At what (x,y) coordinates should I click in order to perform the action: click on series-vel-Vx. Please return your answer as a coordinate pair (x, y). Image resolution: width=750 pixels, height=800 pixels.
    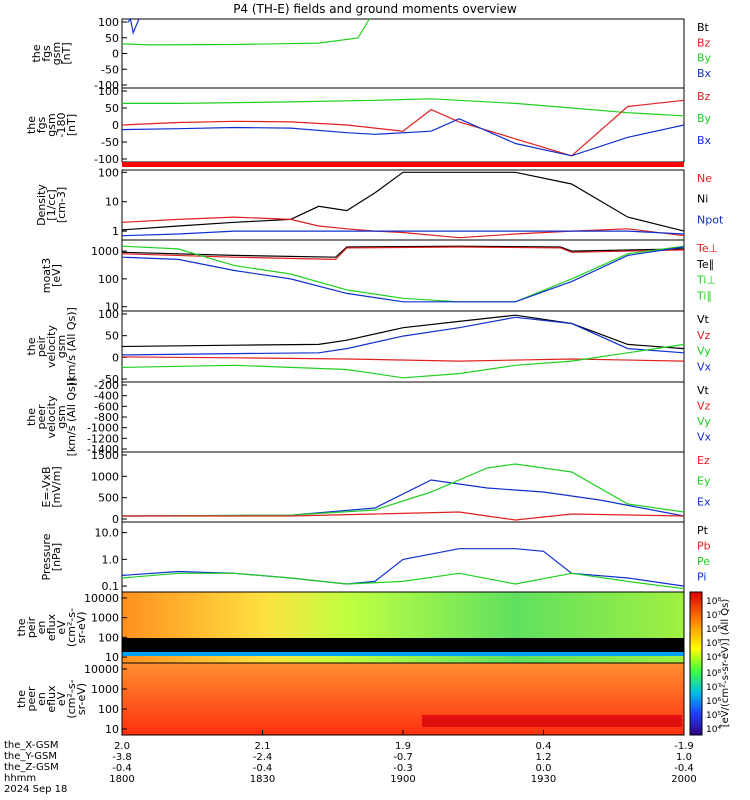
    Looking at the image, I should click on (403, 336).